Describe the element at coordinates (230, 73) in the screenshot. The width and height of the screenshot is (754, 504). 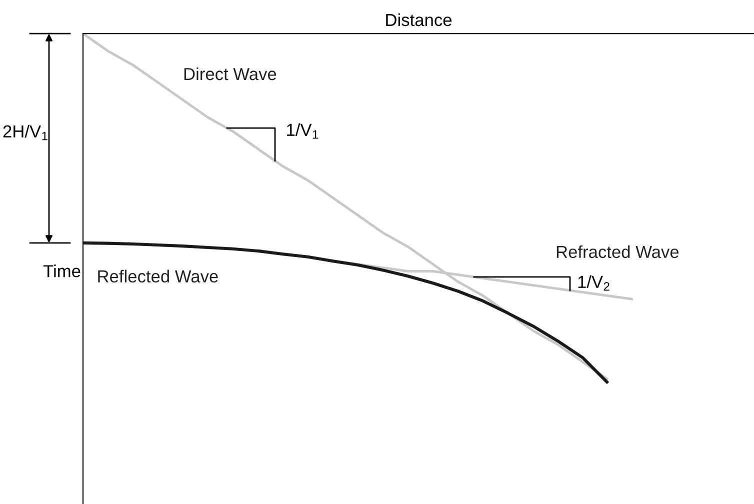
I see `series-label: Direct Wave` at that location.